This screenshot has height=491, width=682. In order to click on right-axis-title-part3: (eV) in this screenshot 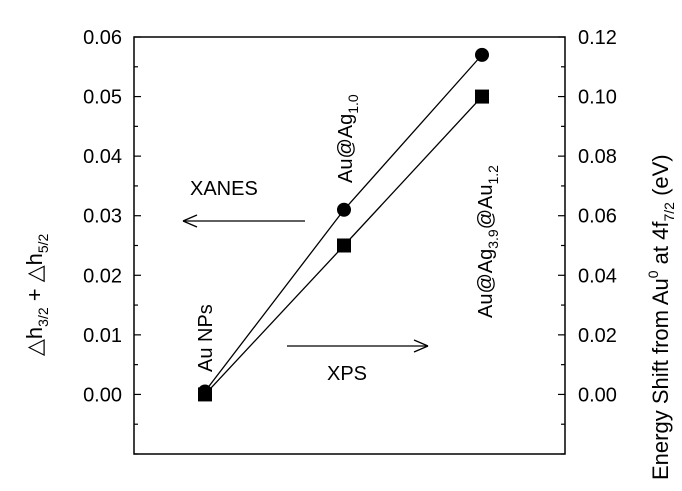, I will do `click(660, 178)`.